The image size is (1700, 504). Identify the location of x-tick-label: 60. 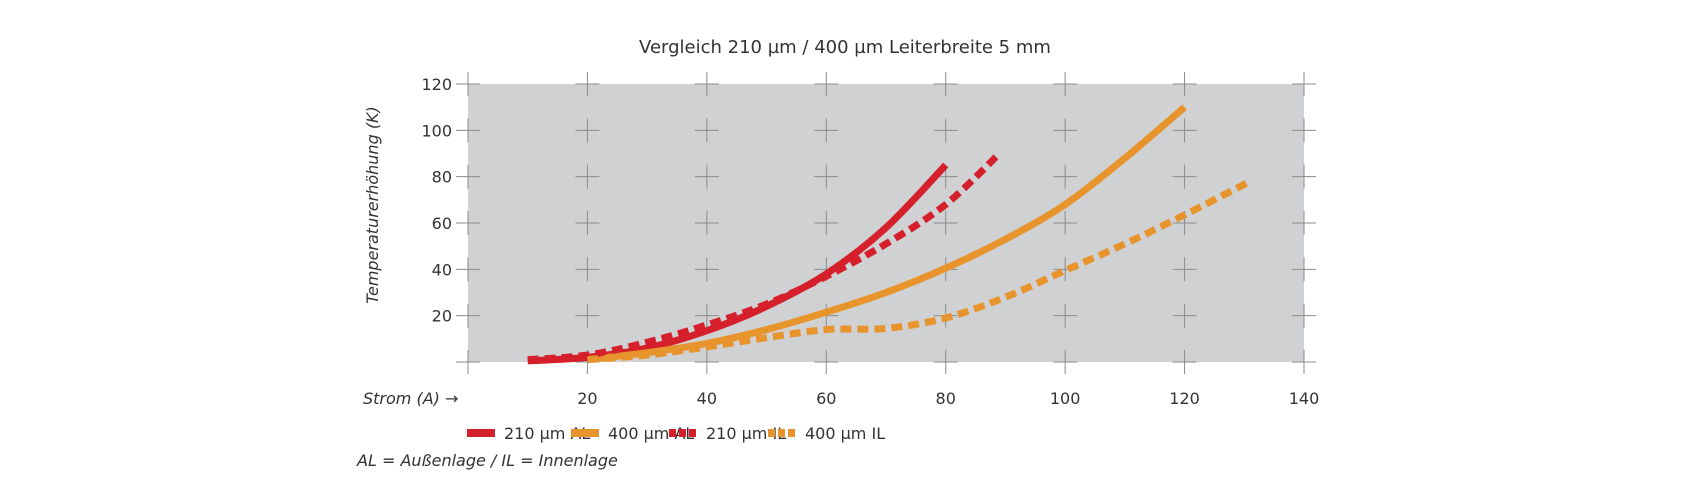
(826, 398).